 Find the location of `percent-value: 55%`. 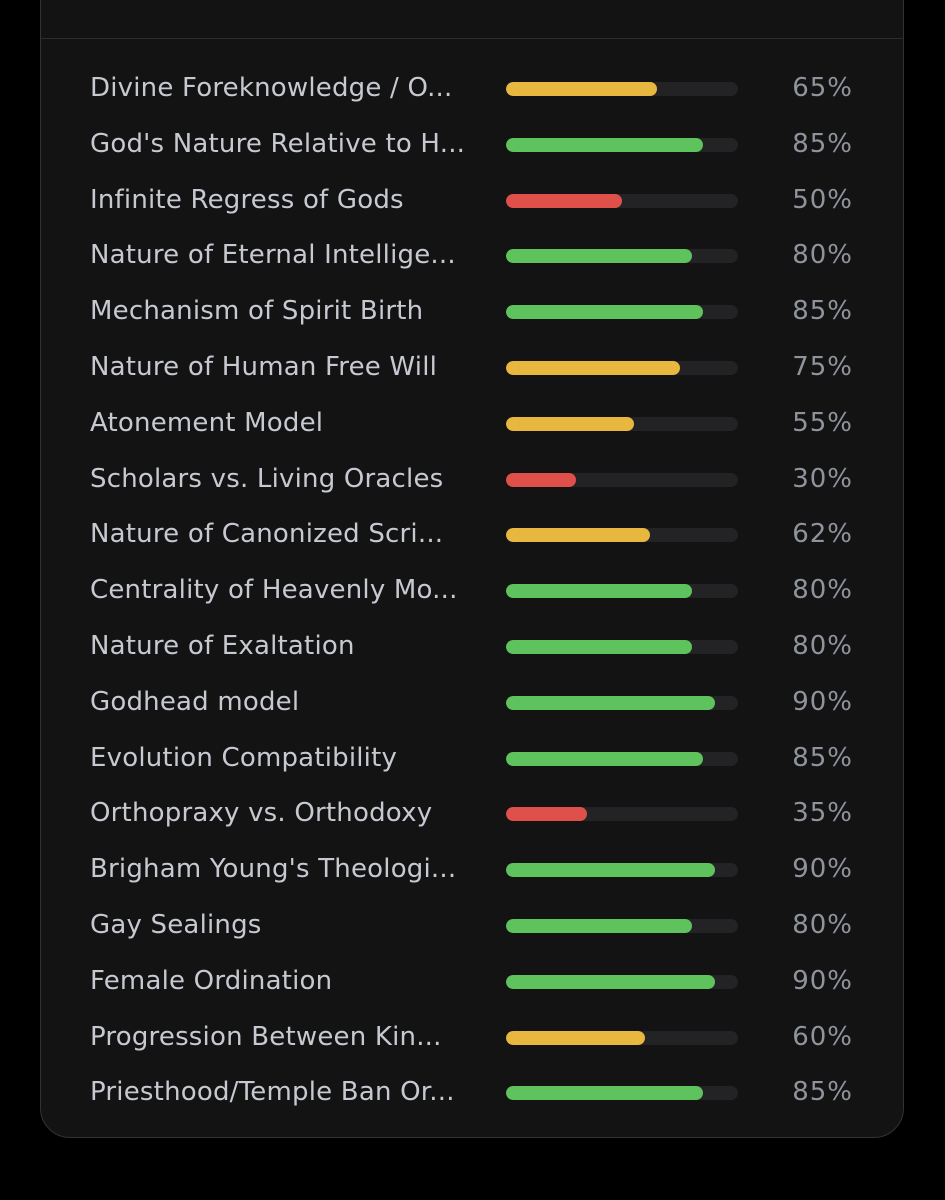

percent-value: 55% is located at coordinates (822, 422).